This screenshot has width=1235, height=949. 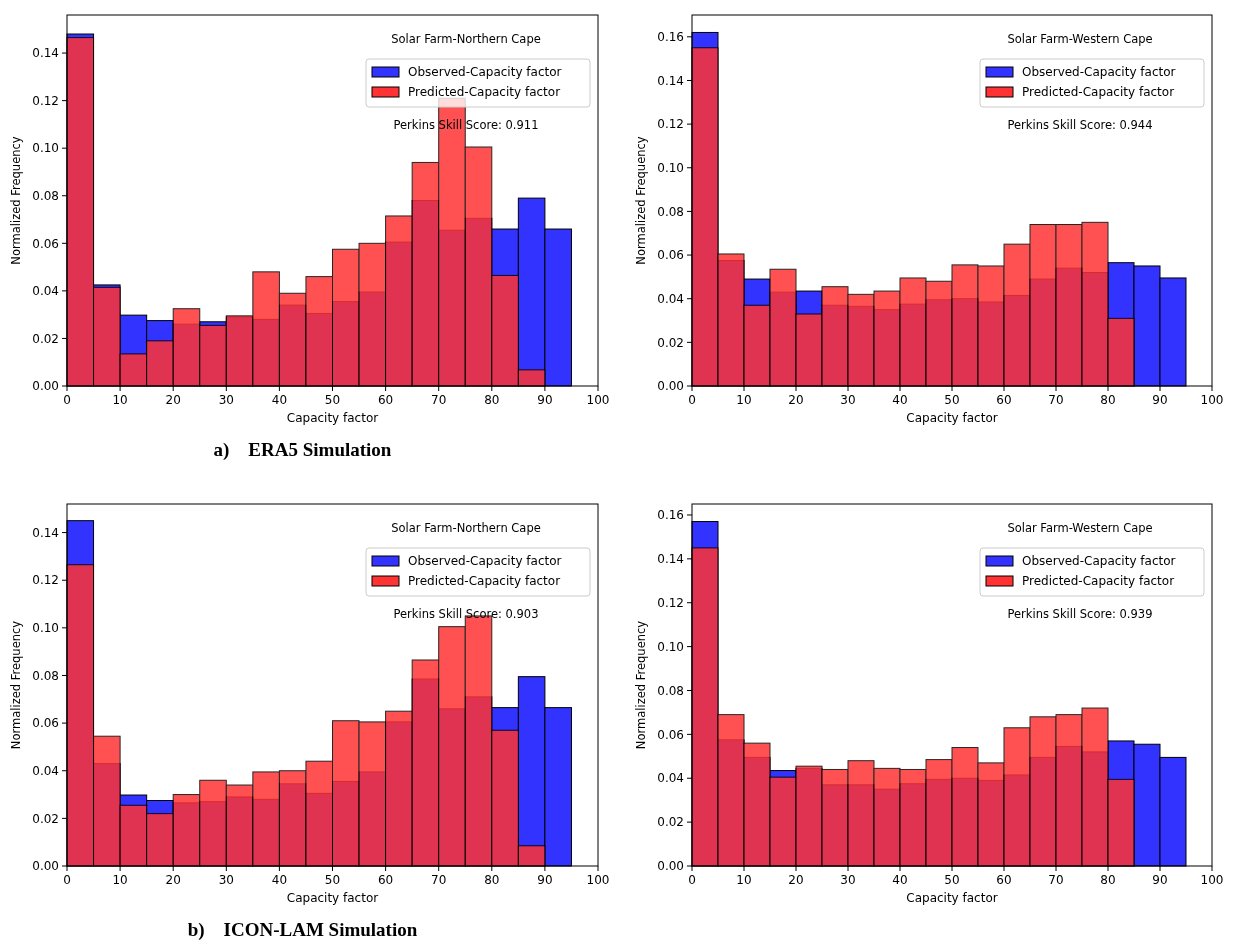 I want to click on annotation: Perkins Skill Score: 0.911, so click(x=466, y=125).